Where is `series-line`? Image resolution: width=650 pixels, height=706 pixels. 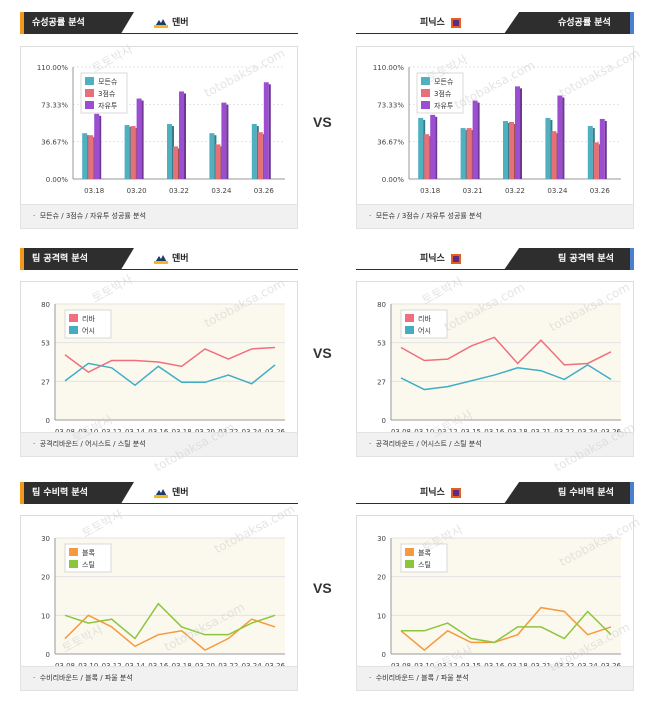 series-line is located at coordinates (506, 351).